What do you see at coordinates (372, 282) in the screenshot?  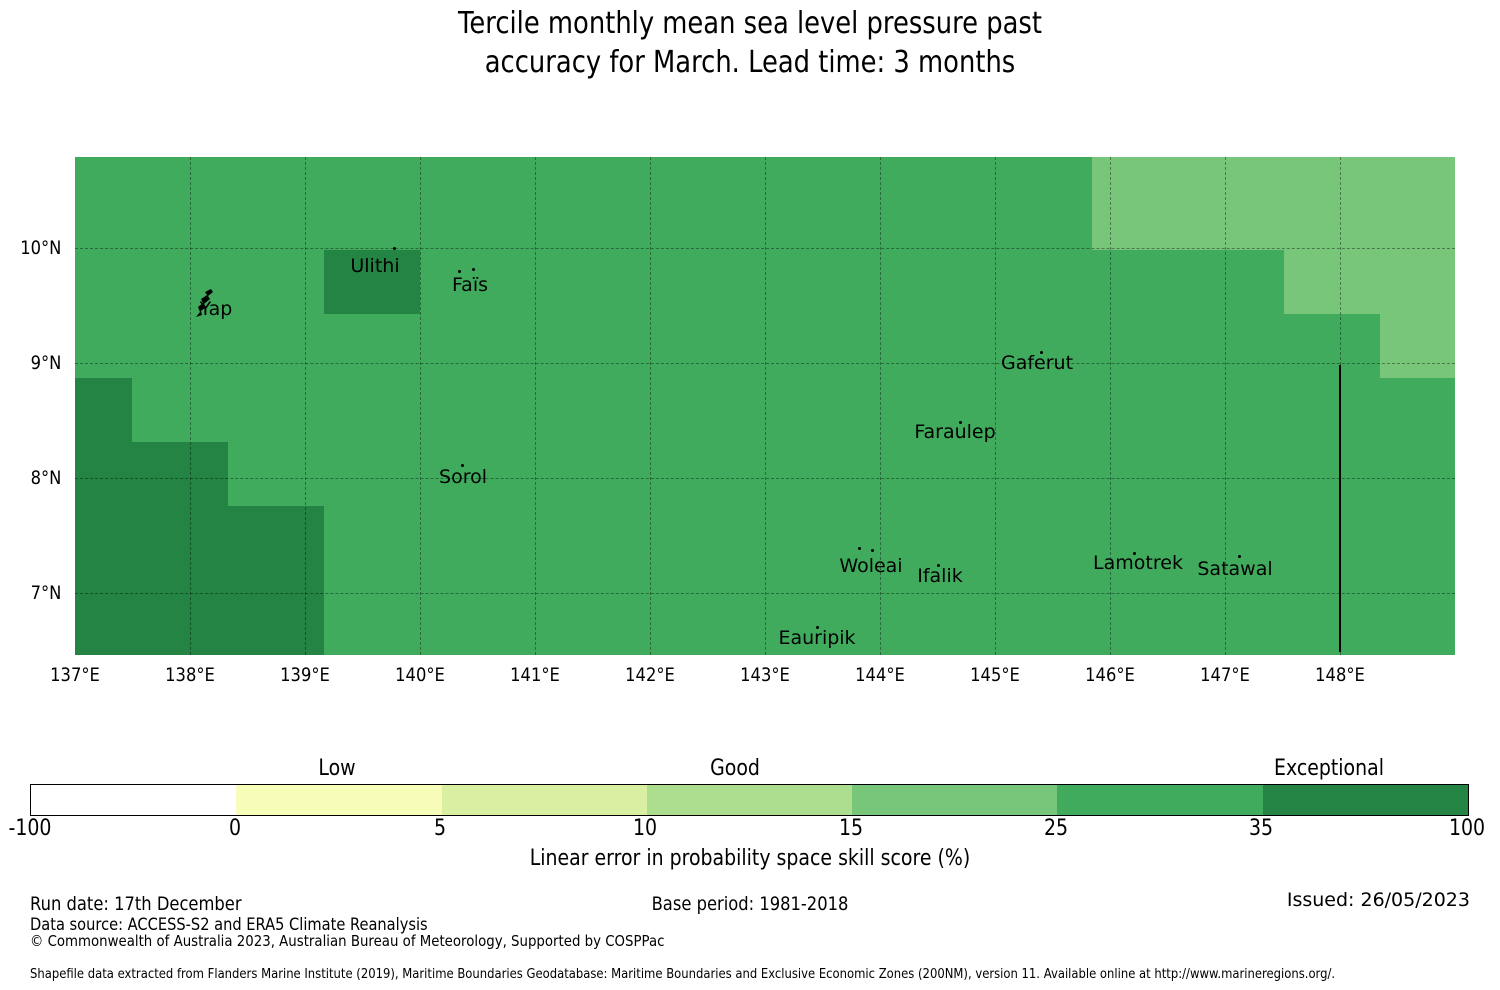 I see `skill-region-dark-ulithi` at bounding box center [372, 282].